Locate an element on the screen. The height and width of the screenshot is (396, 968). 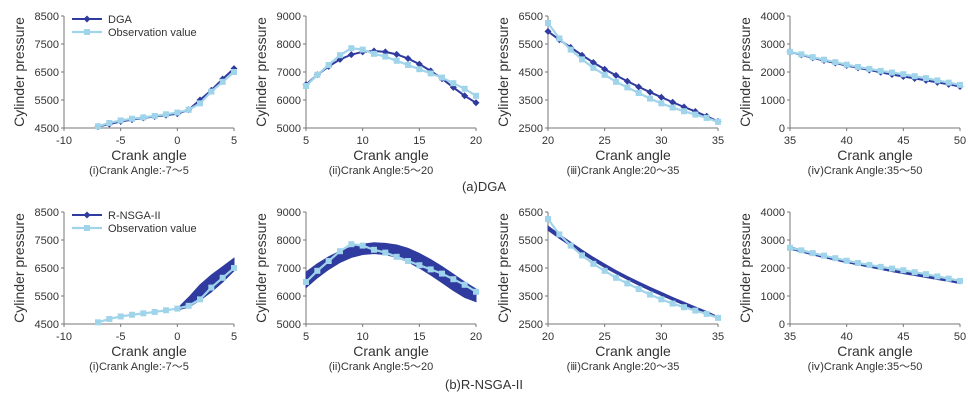
legend-marker-model is located at coordinates (87, 215).